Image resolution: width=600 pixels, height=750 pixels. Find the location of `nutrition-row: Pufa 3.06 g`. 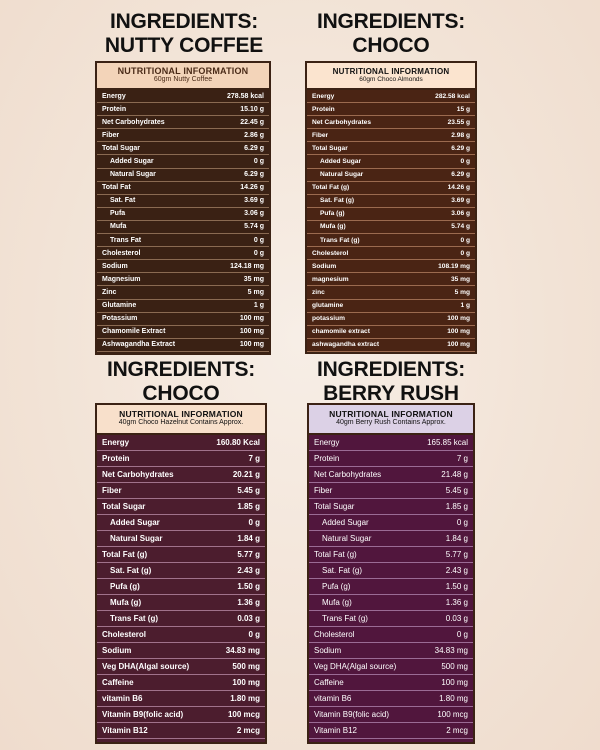

nutrition-row: Pufa 3.06 g is located at coordinates (183, 214).